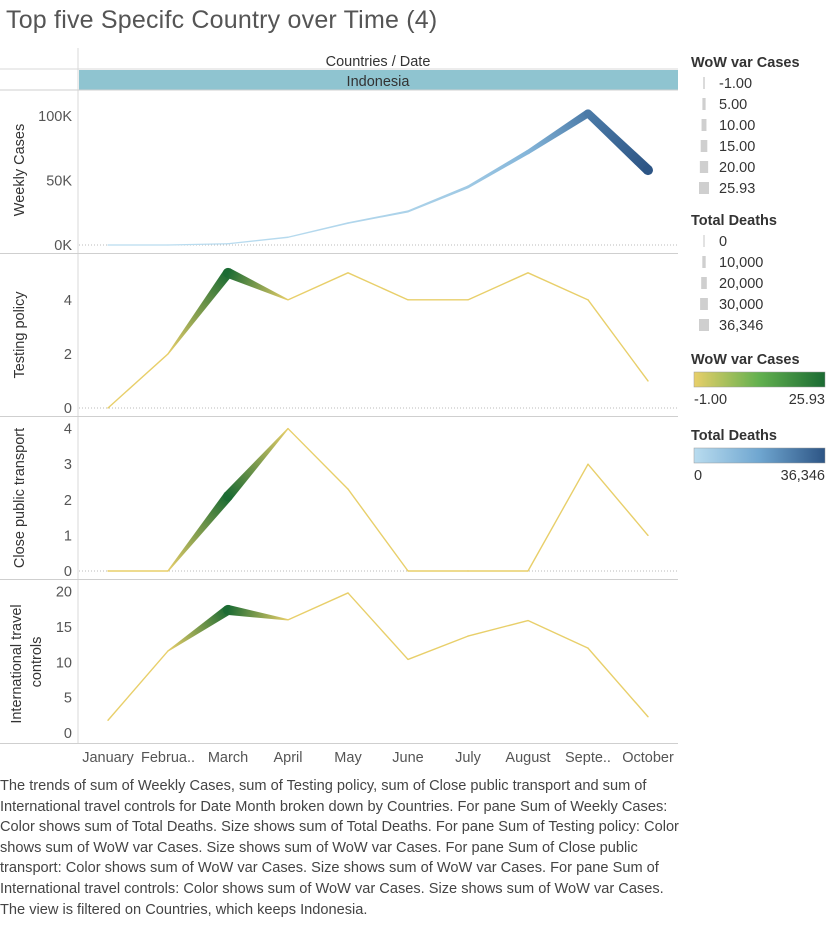  I want to click on legend-min: -1.00, so click(710, 400).